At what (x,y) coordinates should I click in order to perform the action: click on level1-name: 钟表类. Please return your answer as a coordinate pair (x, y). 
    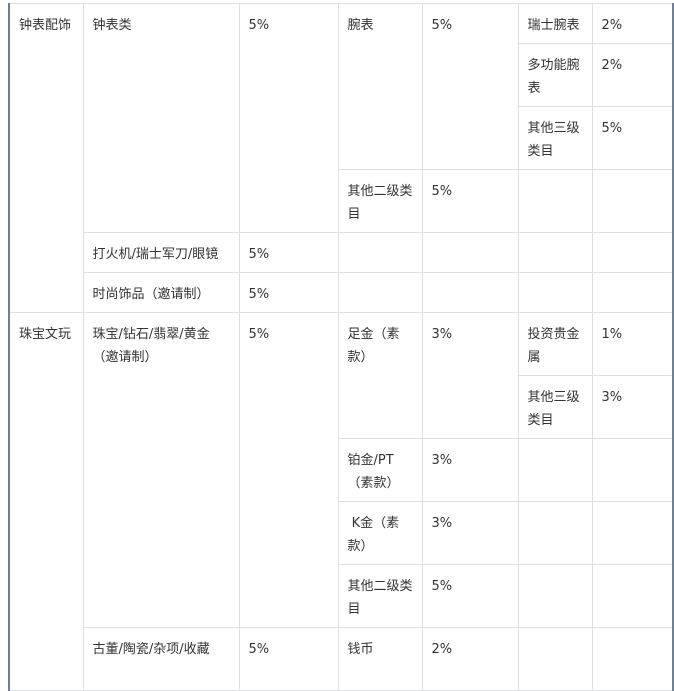
    Looking at the image, I should click on (161, 118).